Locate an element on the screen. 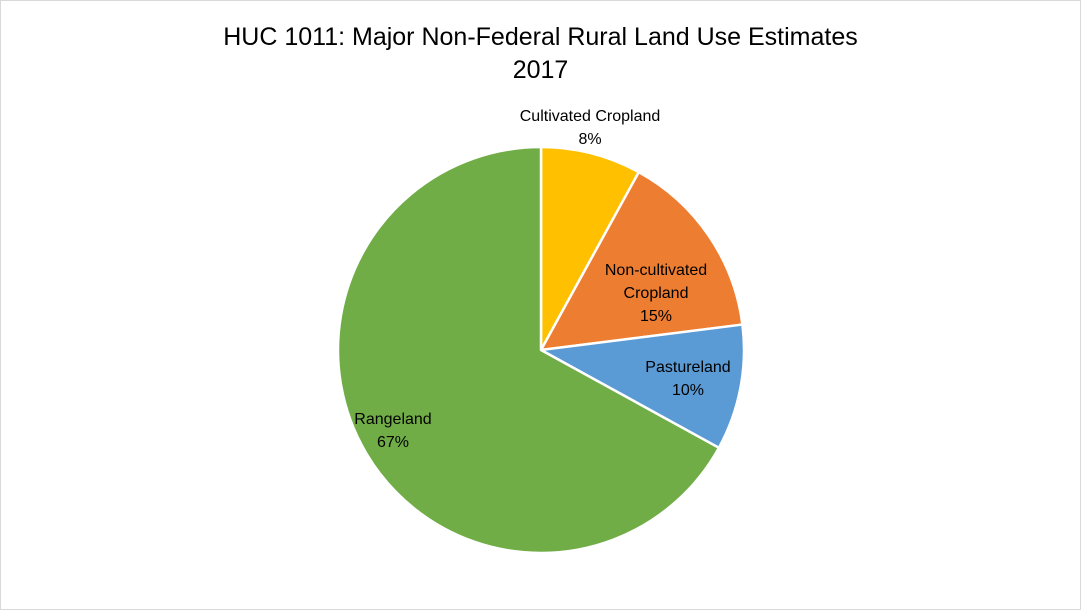 This screenshot has width=1081, height=610. data-label-category: Cultivated Cropland is located at coordinates (590, 116).